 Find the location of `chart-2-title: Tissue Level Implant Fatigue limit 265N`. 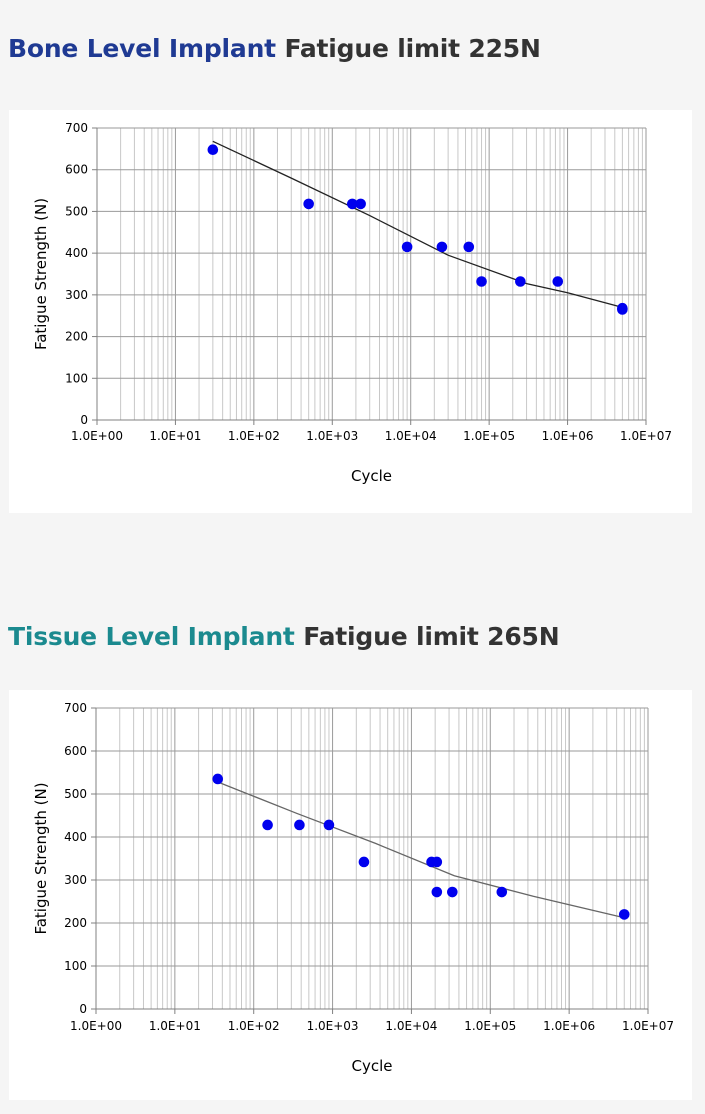

chart-2-title: Tissue Level Implant Fatigue limit 265N is located at coordinates (284, 636).